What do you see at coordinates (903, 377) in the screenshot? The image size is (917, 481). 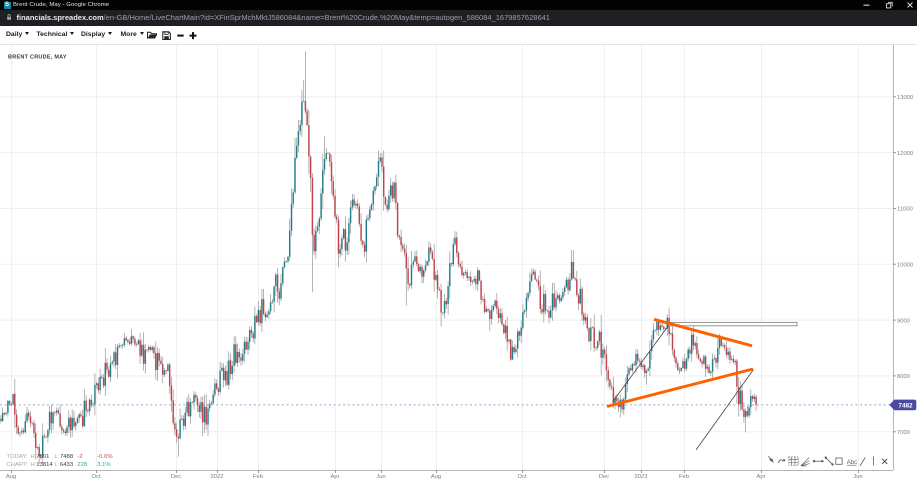 I see `svg-text: 8000` at bounding box center [903, 377].